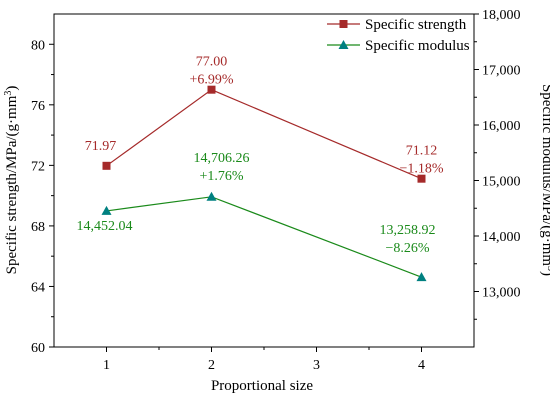  I want to click on data-label: 71.12, so click(422, 151).